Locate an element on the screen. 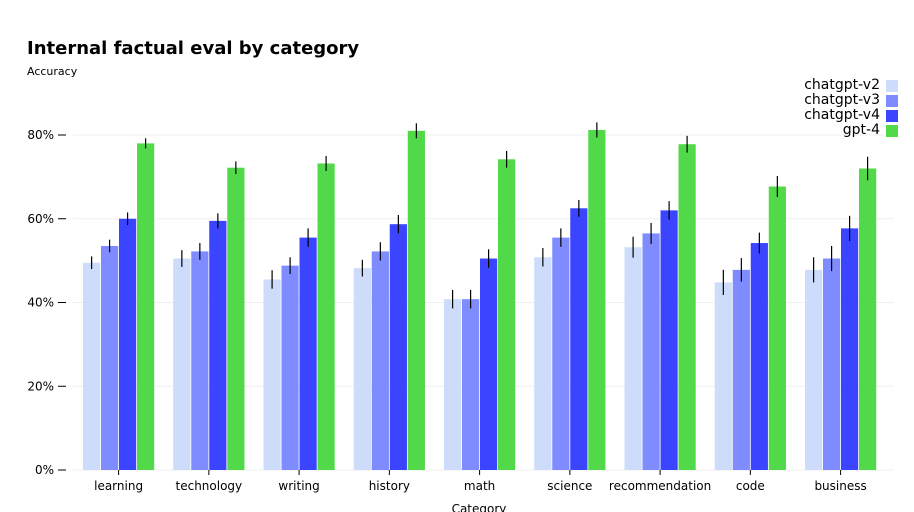 This screenshot has width=914, height=512. bar-chatgpt-v4-business is located at coordinates (850, 349).